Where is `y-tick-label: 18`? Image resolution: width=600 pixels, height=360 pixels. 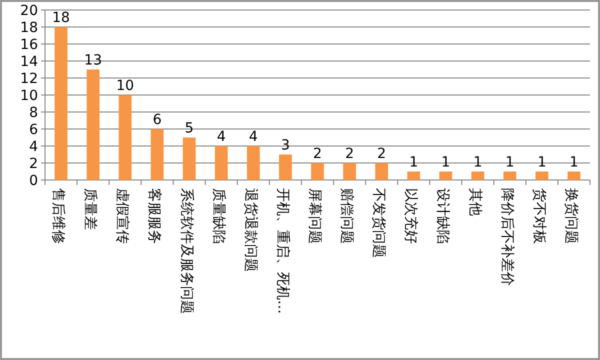
y-tick-label: 18 is located at coordinates (29, 28).